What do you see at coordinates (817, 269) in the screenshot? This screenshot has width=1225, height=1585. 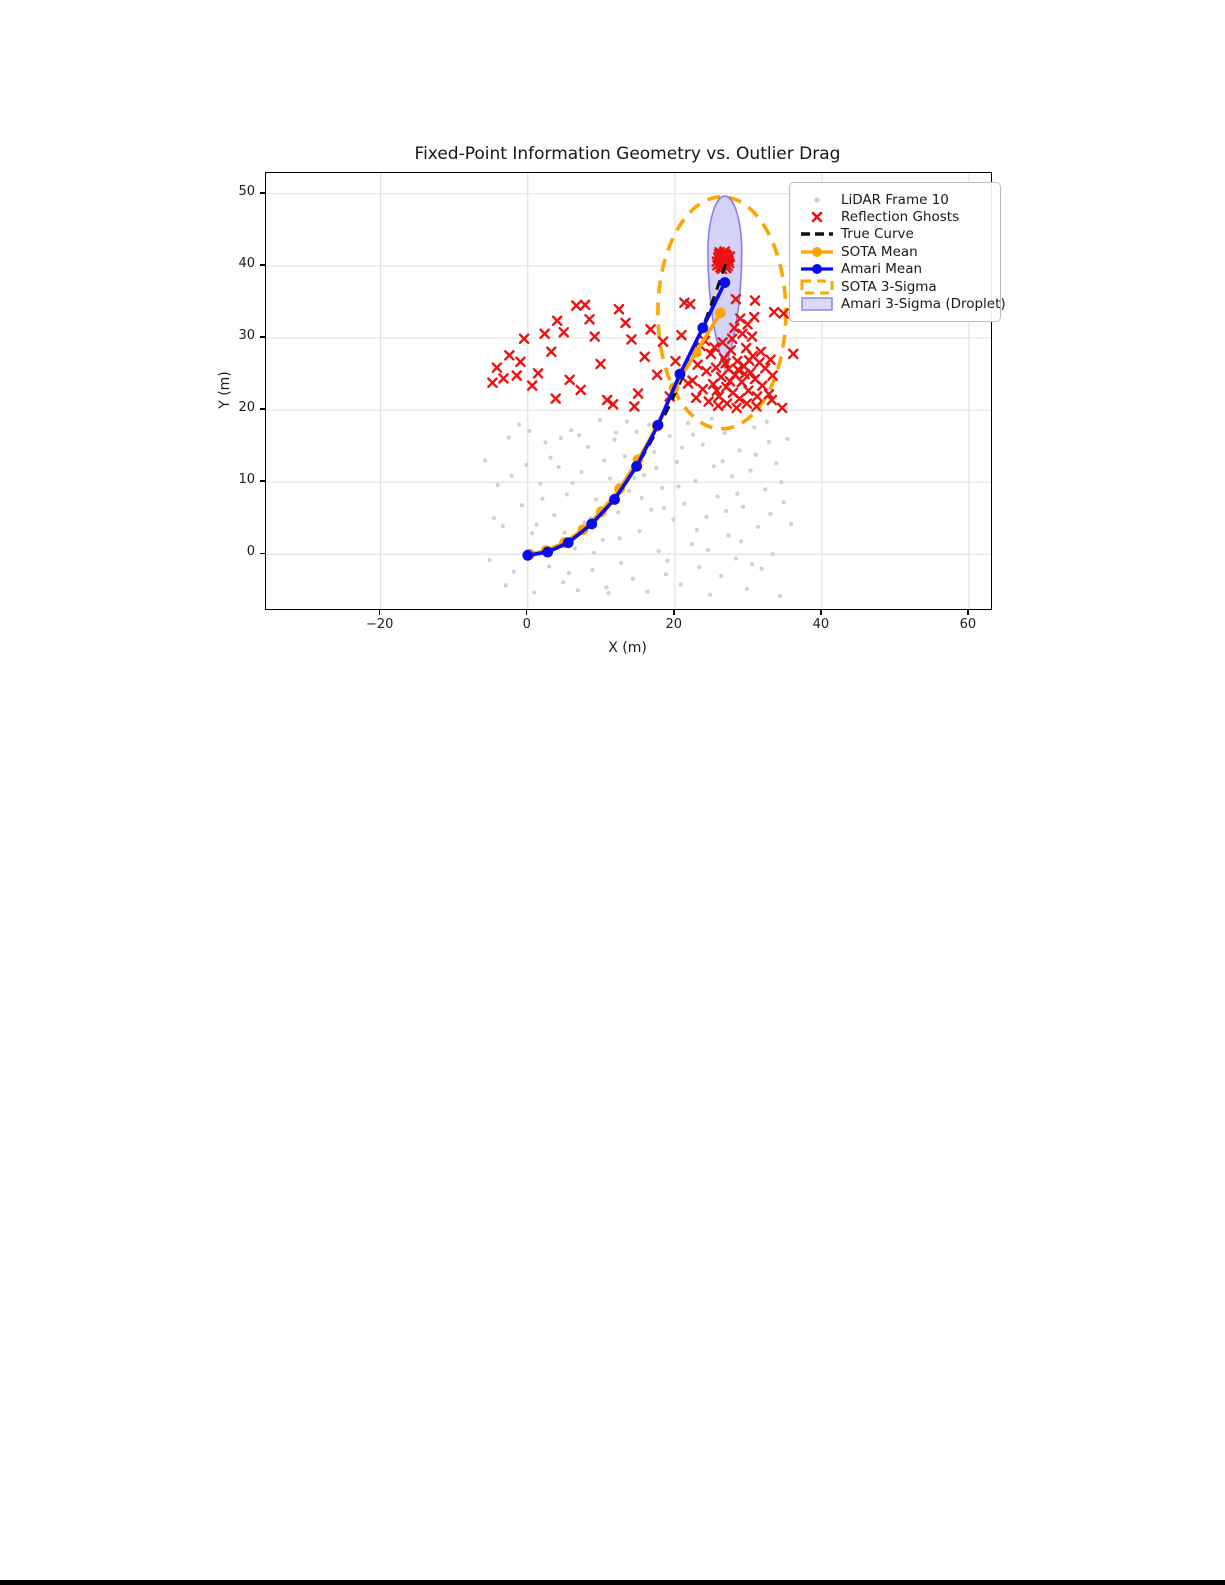 I see `legend-marker-amari-mean-icon` at bounding box center [817, 269].